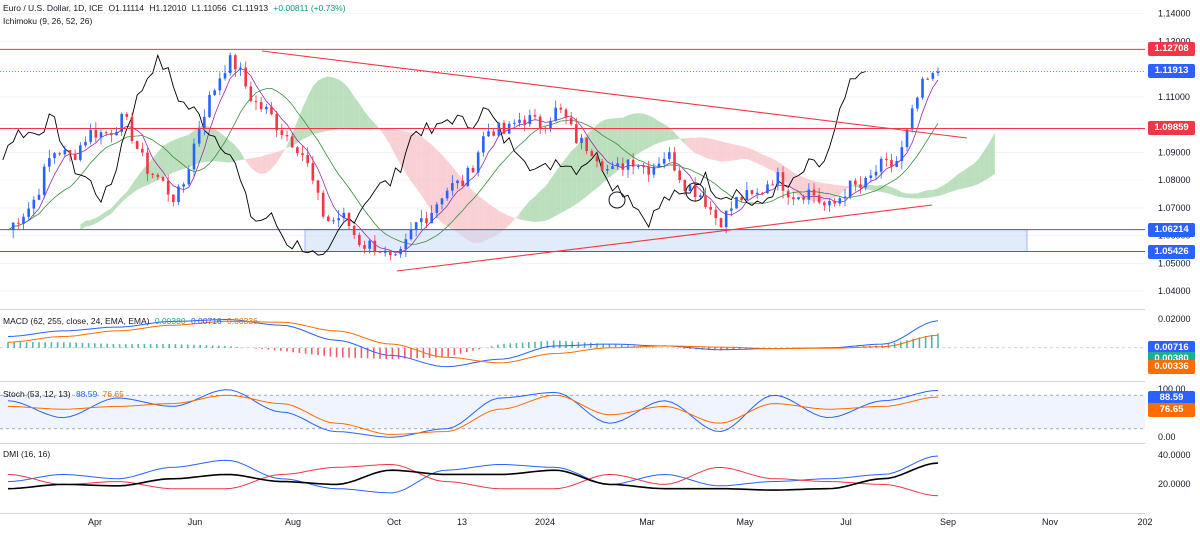 This screenshot has width=1200, height=534. I want to click on macd-pane, so click(572, 343).